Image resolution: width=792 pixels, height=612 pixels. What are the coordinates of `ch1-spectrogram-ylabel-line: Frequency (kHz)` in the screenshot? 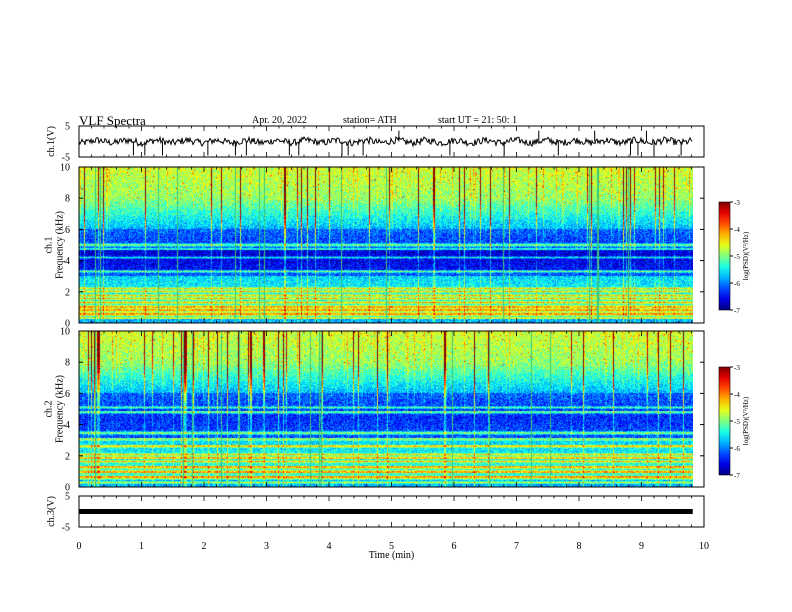 It's located at (60, 245).